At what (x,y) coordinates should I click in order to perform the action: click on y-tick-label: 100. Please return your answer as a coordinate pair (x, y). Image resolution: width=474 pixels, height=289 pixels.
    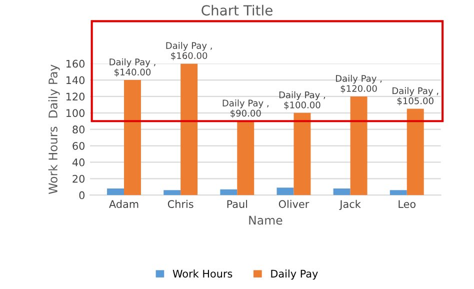
    Looking at the image, I should click on (75, 113).